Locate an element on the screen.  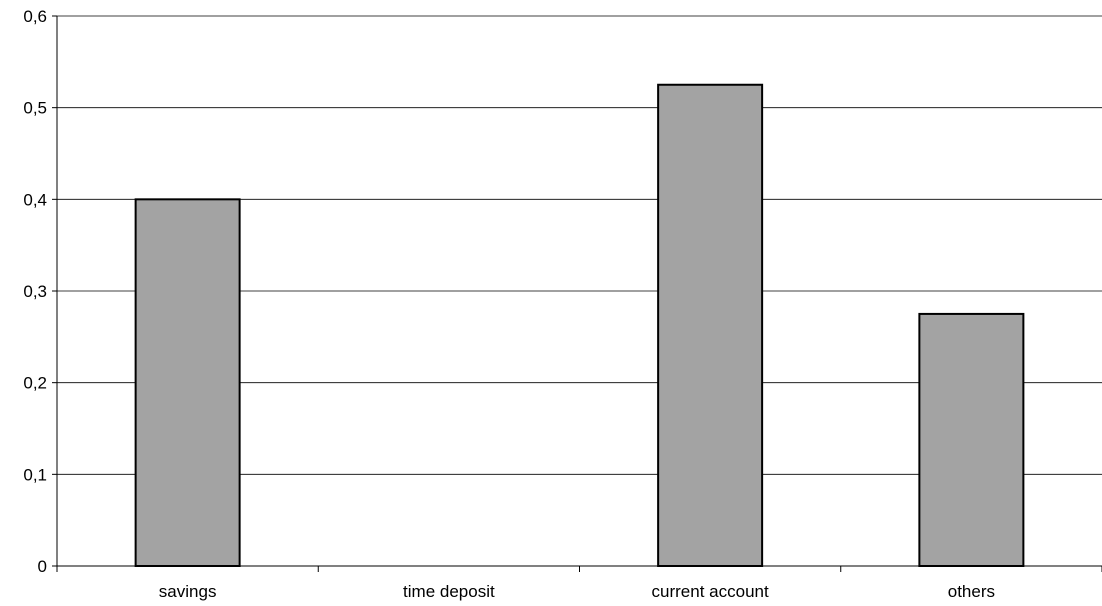
y-tick-label: 0,4 is located at coordinates (35, 199).